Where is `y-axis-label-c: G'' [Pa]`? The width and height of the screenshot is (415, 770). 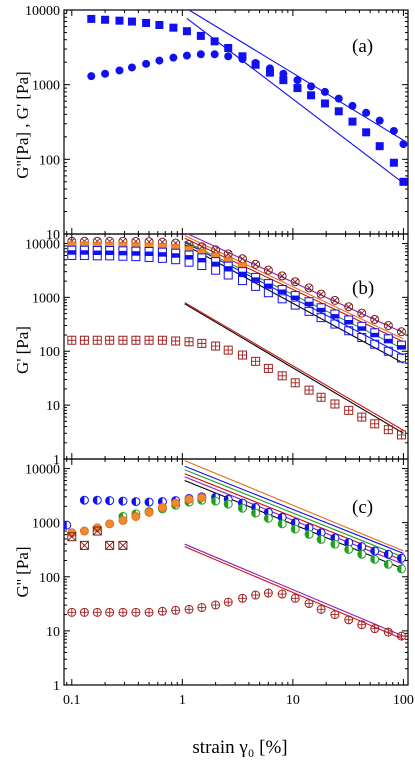 y-axis-label-c: G'' [Pa] is located at coordinates (22, 572).